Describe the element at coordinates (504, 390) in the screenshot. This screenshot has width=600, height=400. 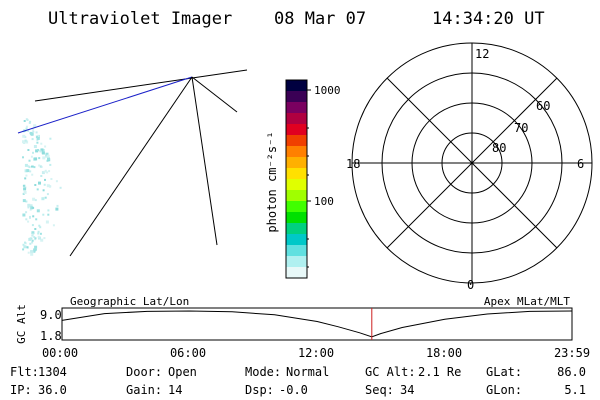
I see `status-glon-label: GLon:` at that location.